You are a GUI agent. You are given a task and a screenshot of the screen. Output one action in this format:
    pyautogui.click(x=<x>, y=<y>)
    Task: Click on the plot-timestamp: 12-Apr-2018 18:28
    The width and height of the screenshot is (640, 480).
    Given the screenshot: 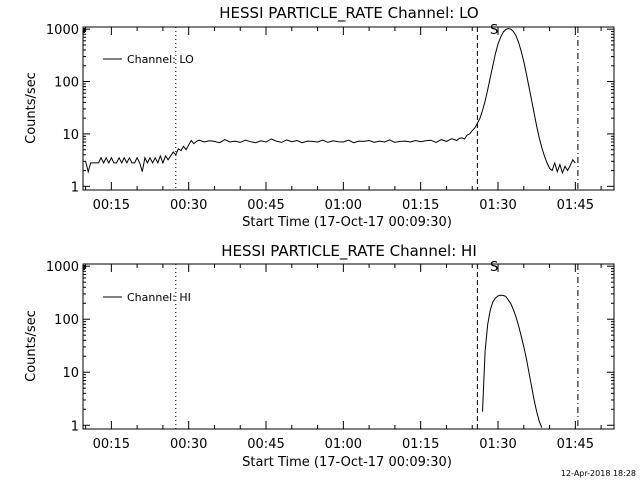 What is the action you would take?
    pyautogui.click(x=598, y=473)
    